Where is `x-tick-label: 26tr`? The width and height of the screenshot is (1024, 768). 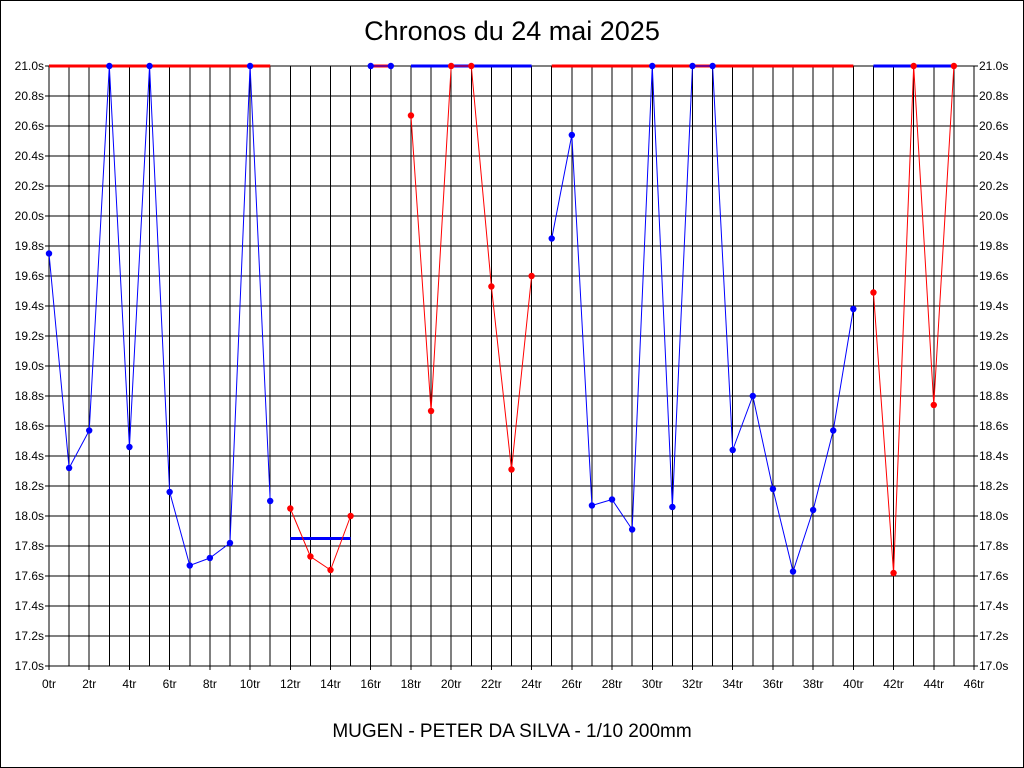 x-tick-label: 26tr is located at coordinates (571, 684).